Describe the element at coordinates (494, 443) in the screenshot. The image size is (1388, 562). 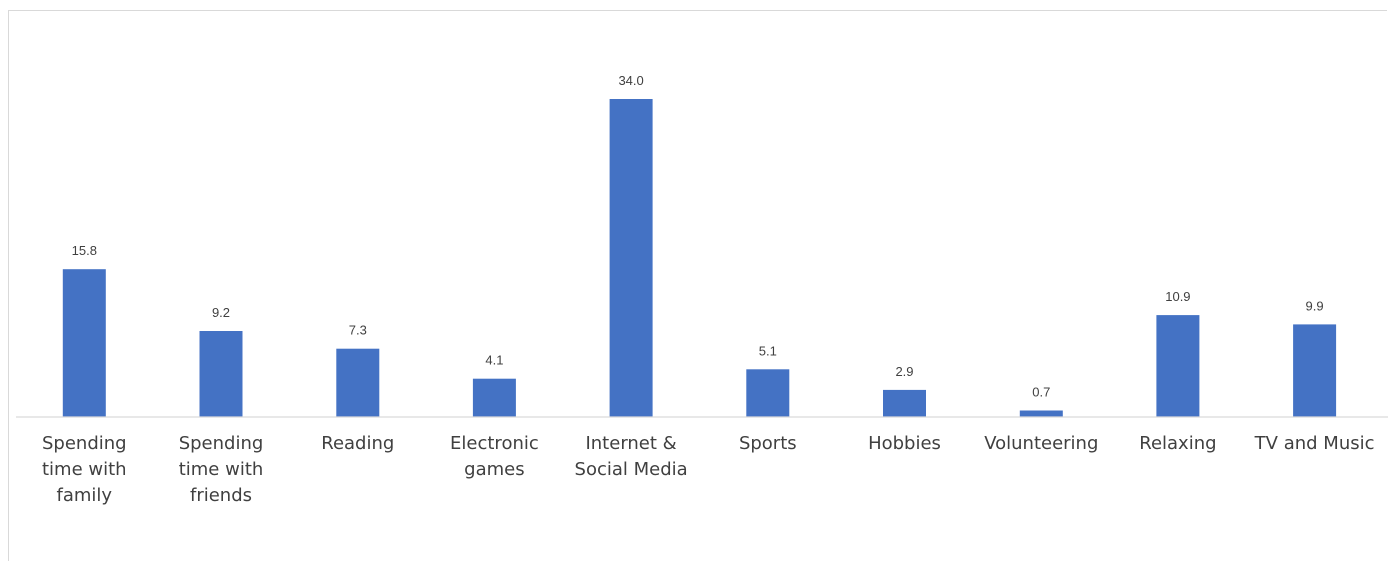
I see `category-label-line: Electronic` at that location.